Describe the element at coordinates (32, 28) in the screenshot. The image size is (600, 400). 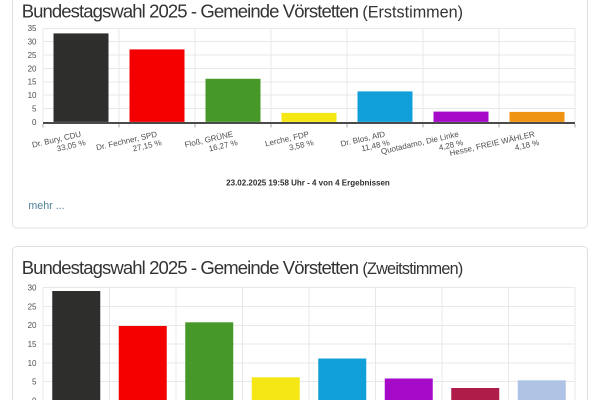
I see `svg-text: 35` at that location.